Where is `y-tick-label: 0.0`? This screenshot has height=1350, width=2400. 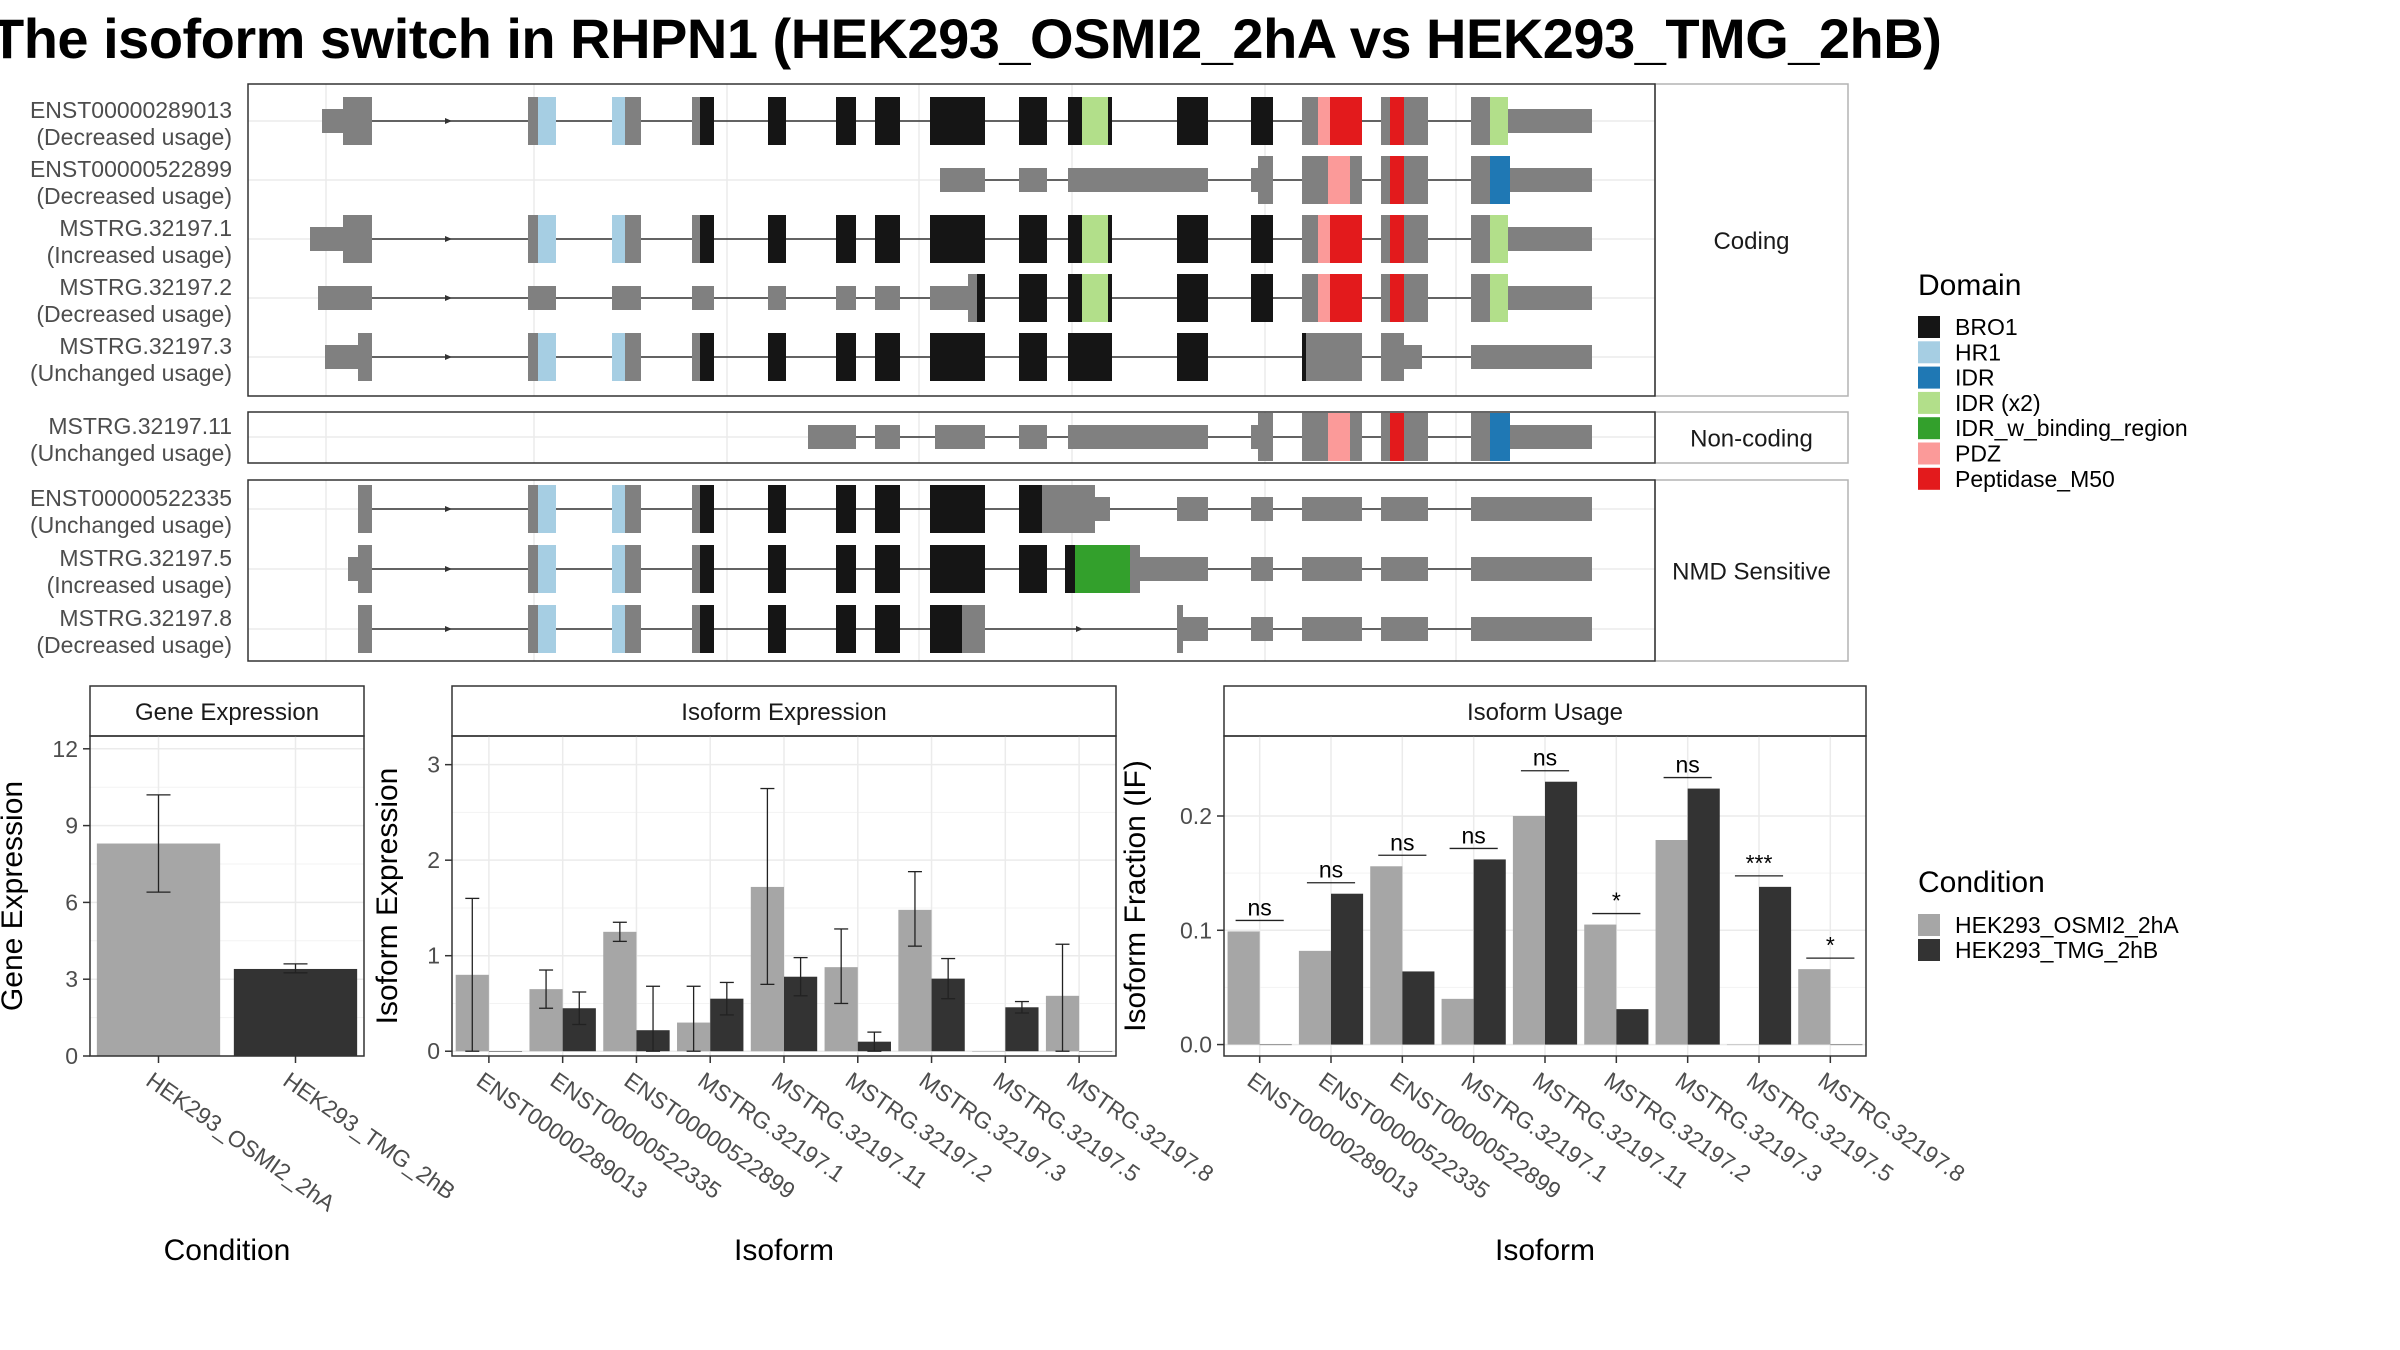 y-tick-label: 0.0 is located at coordinates (1196, 1045).